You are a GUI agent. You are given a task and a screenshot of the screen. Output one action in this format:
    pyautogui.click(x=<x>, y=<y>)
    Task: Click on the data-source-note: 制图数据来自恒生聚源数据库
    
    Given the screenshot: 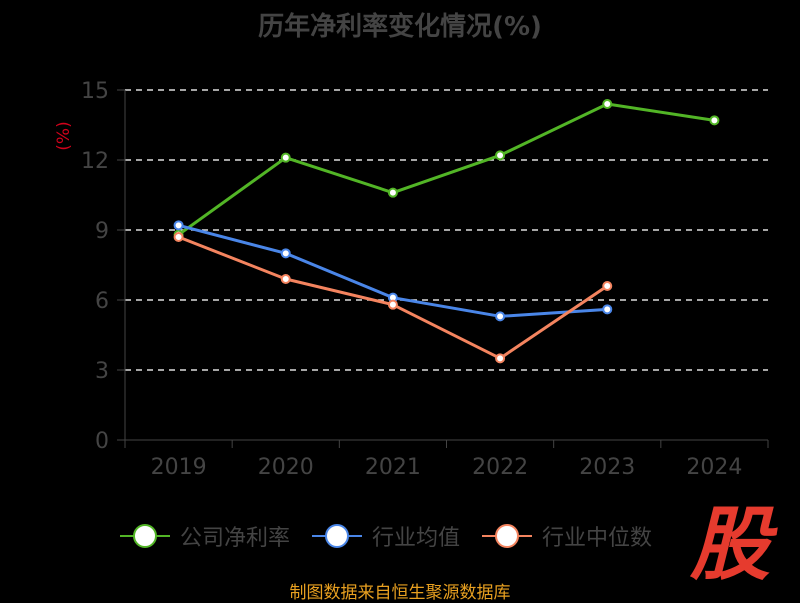 What is the action you would take?
    pyautogui.click(x=400, y=593)
    